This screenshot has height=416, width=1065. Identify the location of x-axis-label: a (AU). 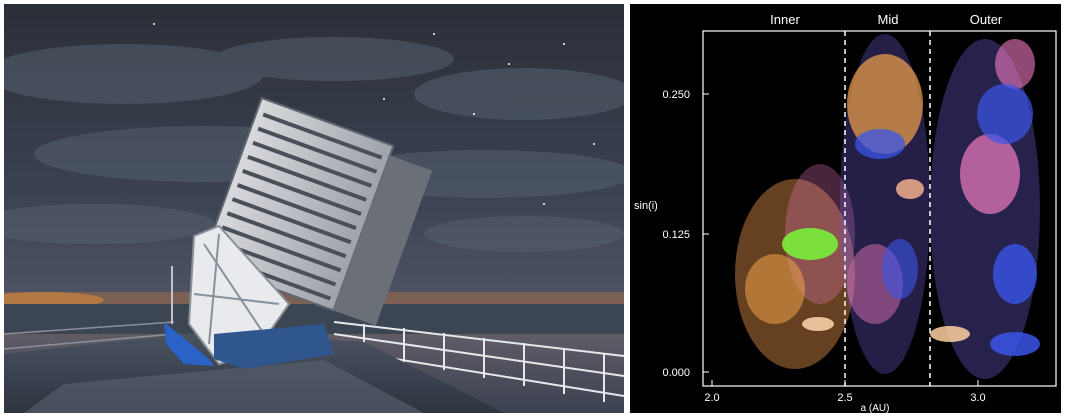
(875, 408).